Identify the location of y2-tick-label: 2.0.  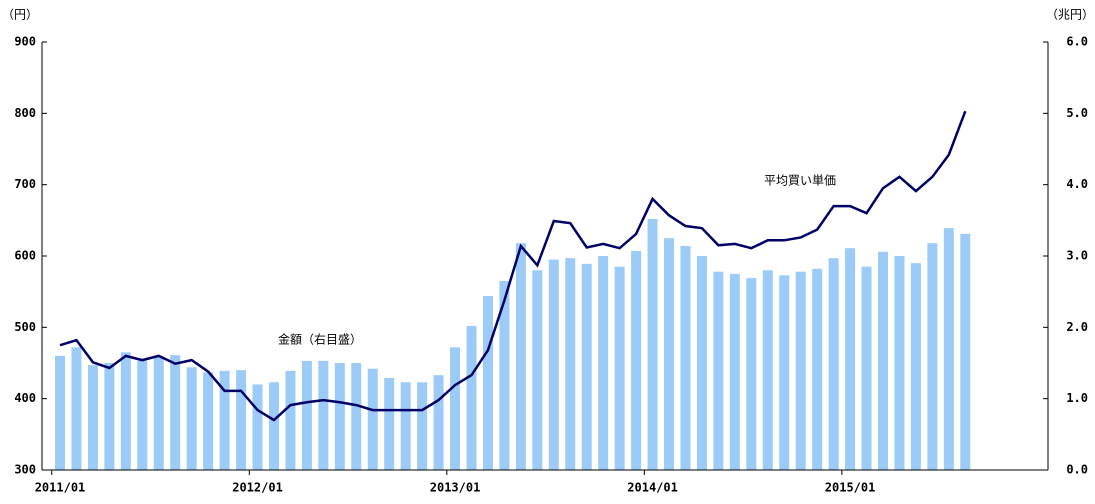
(1077, 327).